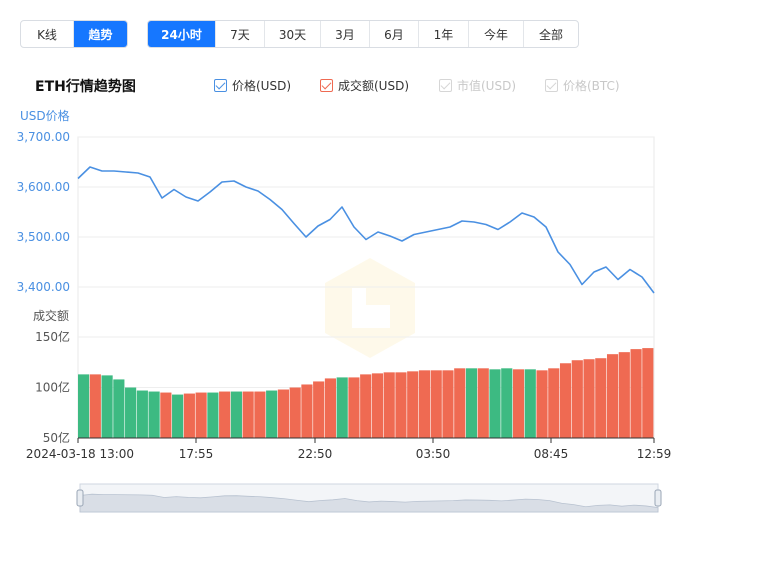  I want to click on tab-kline: K线, so click(47, 34).